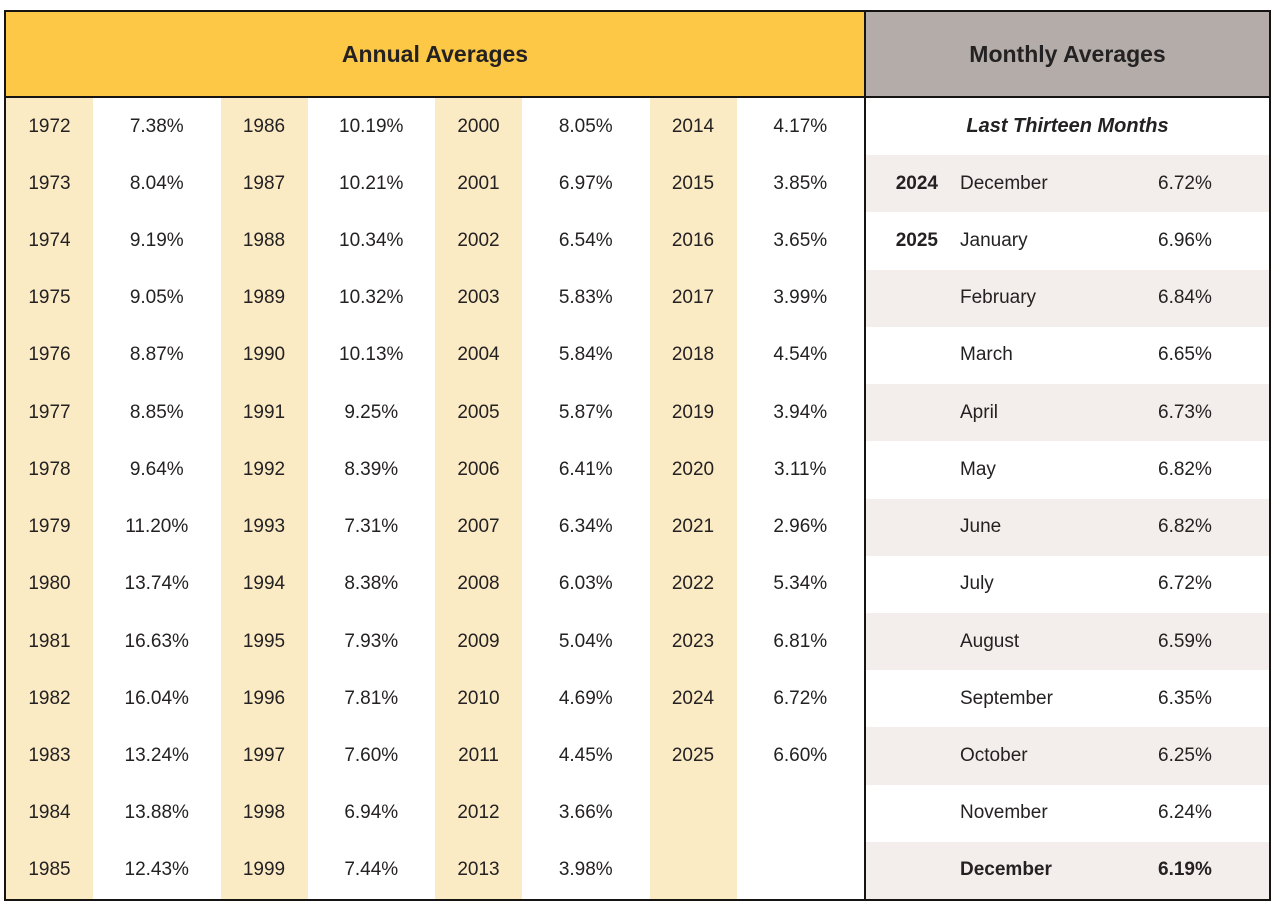  What do you see at coordinates (371, 241) in the screenshot?
I see `annual-rate-1988: 10.34%` at bounding box center [371, 241].